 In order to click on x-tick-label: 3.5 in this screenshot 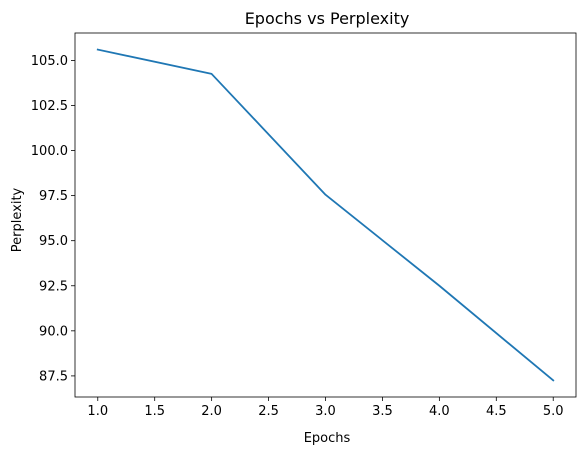, I will do `click(382, 411)`.